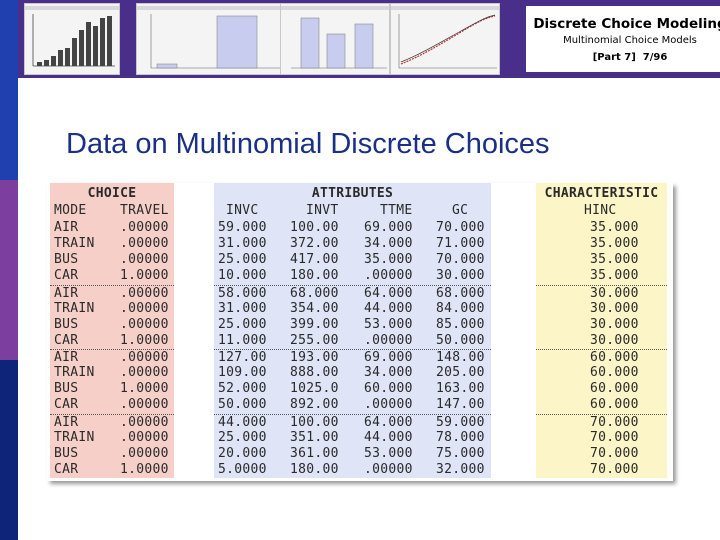 This screenshot has width=720, height=540. I want to click on slide-title: Data on Multinomial Discrete Choices, so click(308, 144).